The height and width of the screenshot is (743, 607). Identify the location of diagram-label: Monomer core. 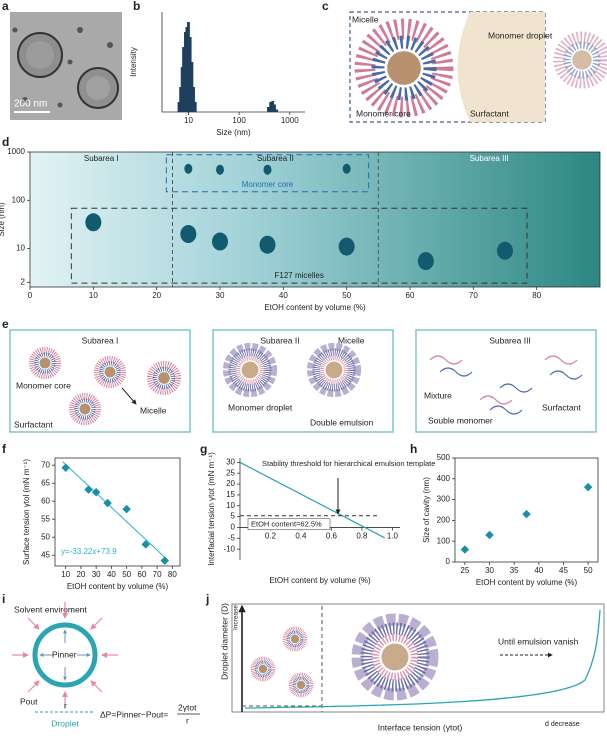
(383, 113).